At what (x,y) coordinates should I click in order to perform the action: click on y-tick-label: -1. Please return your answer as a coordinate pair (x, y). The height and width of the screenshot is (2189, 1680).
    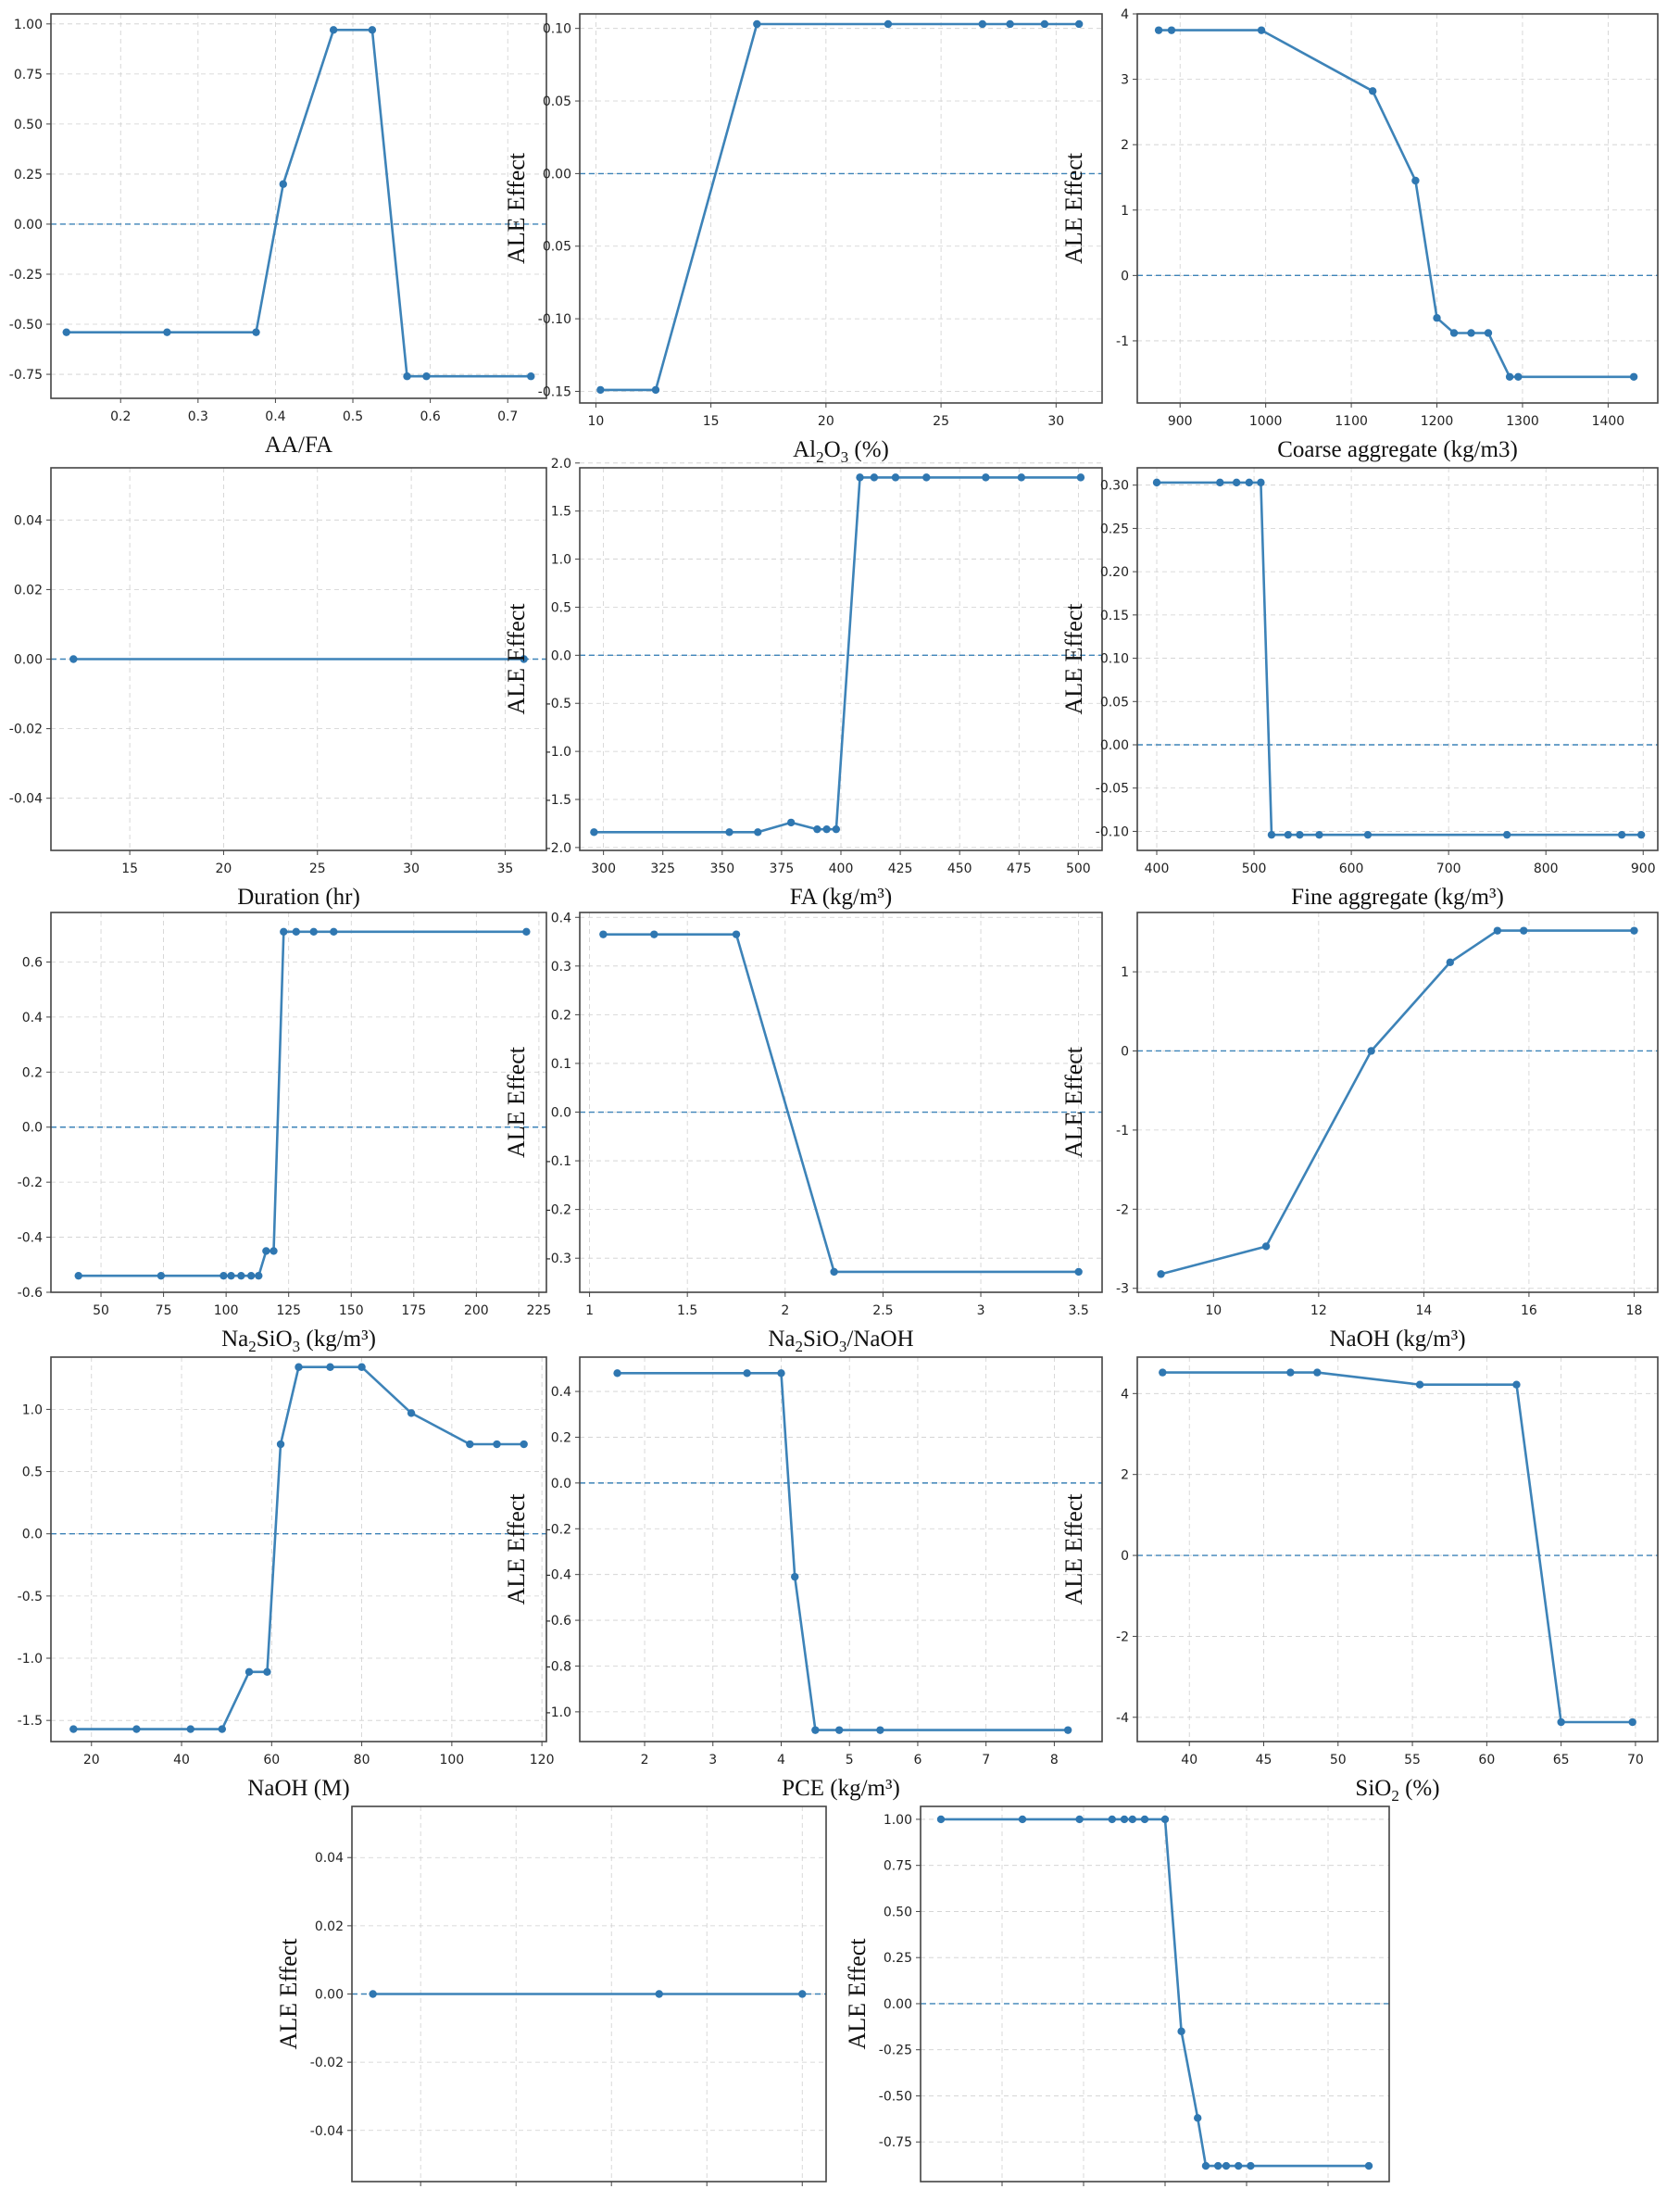
    Looking at the image, I should click on (1122, 341).